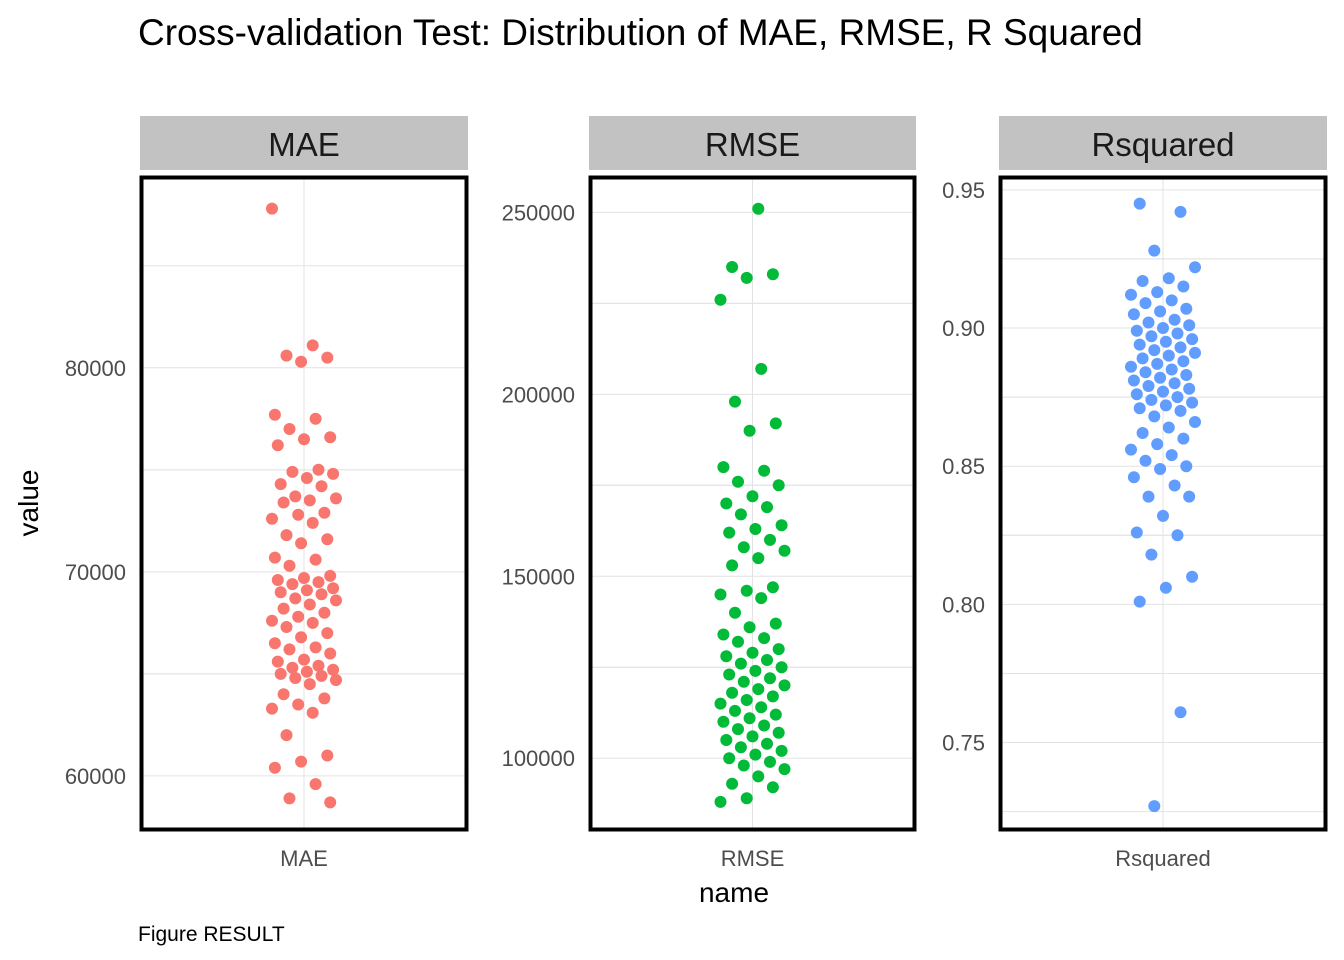  Describe the element at coordinates (211, 934) in the screenshot. I see `figure-caption: Figure RESULT` at that location.